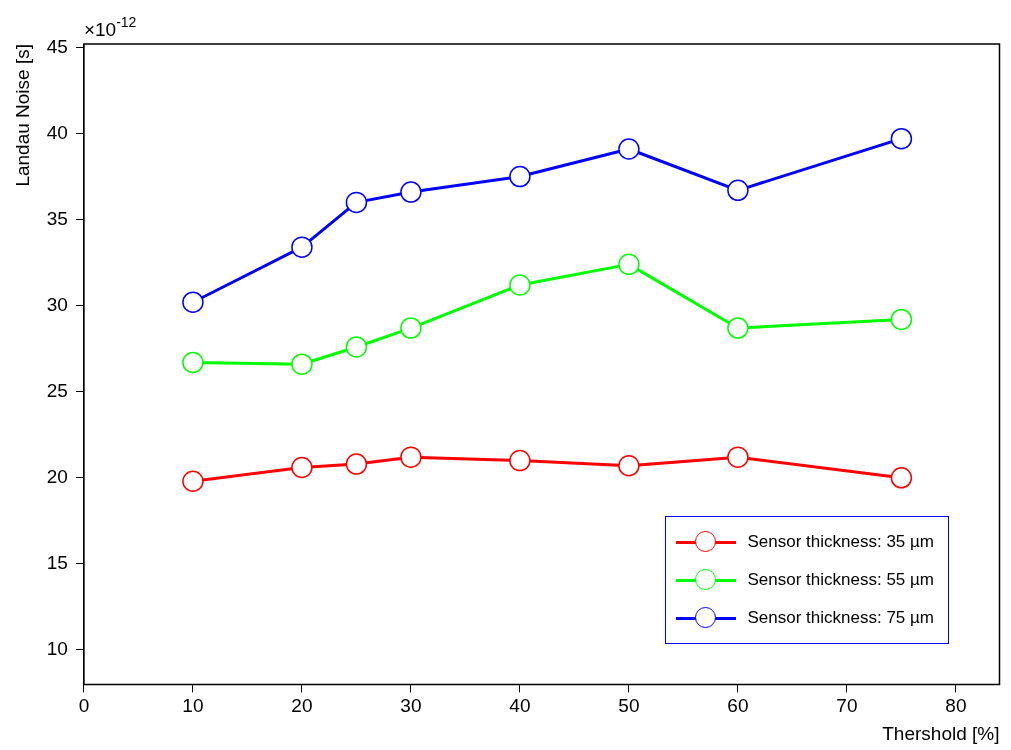 This screenshot has height=750, width=1011. I want to click on x-tick-label: 0, so click(84, 706).